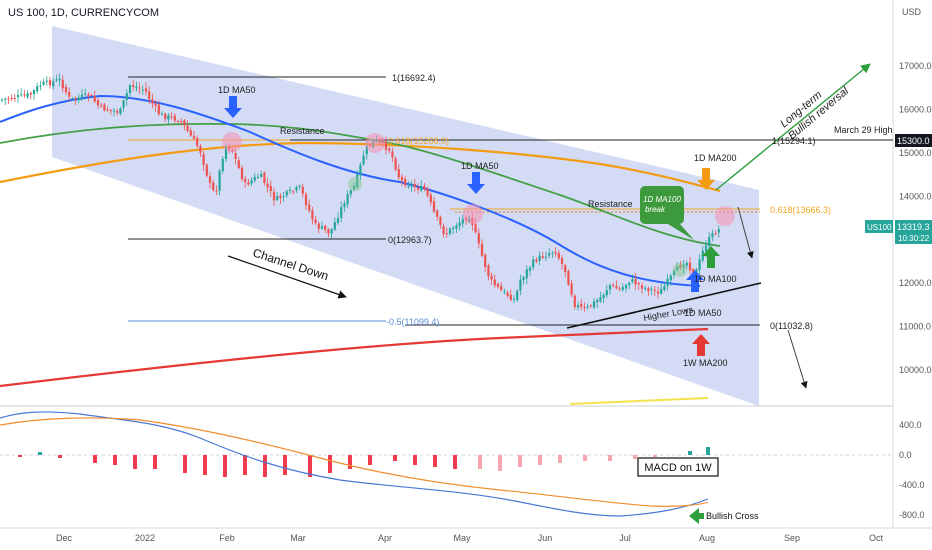 This screenshot has width=932, height=550. Describe the element at coordinates (915, 370) in the screenshot. I see `price-tick-label: 10000.0` at that location.